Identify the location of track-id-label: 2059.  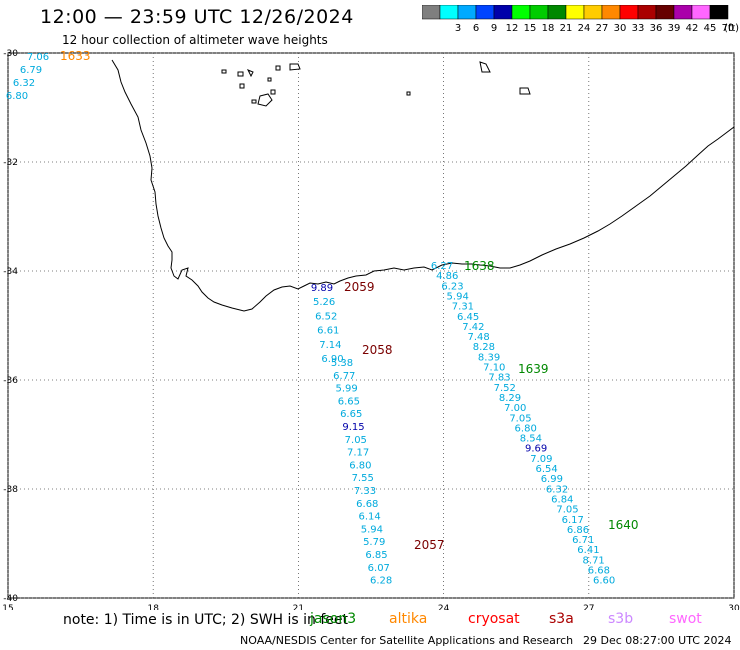
(359, 287).